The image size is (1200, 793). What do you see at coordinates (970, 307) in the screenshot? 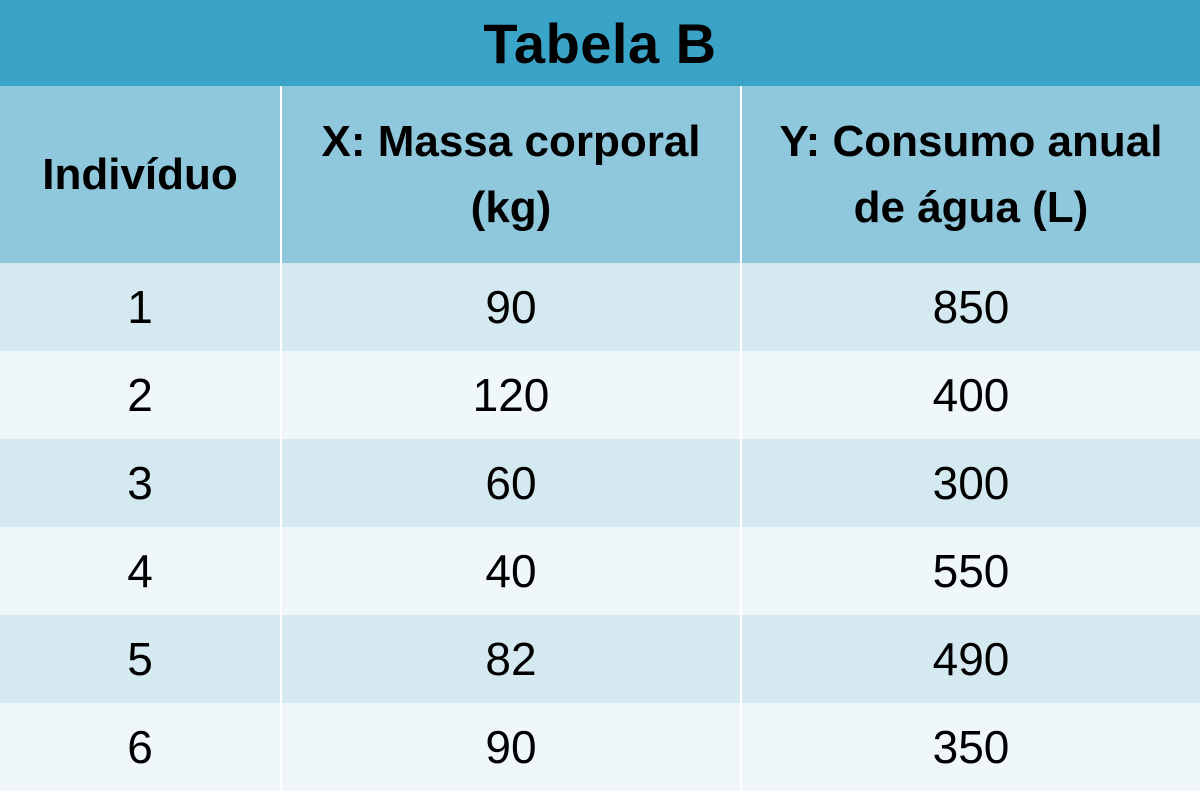
I see `cell-consumo: 850` at bounding box center [970, 307].